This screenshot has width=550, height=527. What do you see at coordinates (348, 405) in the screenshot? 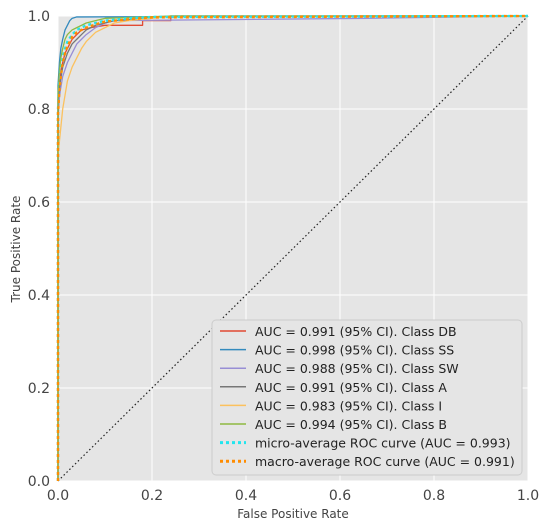
I see `legend-label-5: AUC = 0.983 (95% CI). Class I` at bounding box center [348, 405].